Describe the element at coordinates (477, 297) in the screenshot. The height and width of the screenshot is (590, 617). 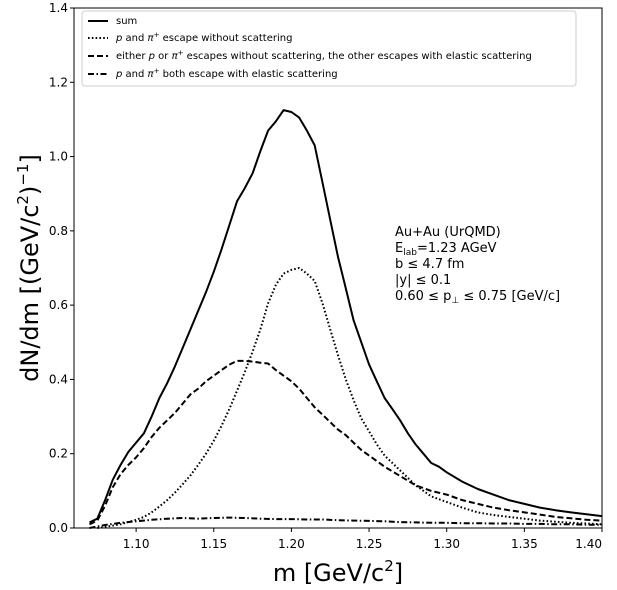
I see `annotation-pt: 0.60 ≤ p⊥ ≤ 0.75 [GeV/c]` at that location.